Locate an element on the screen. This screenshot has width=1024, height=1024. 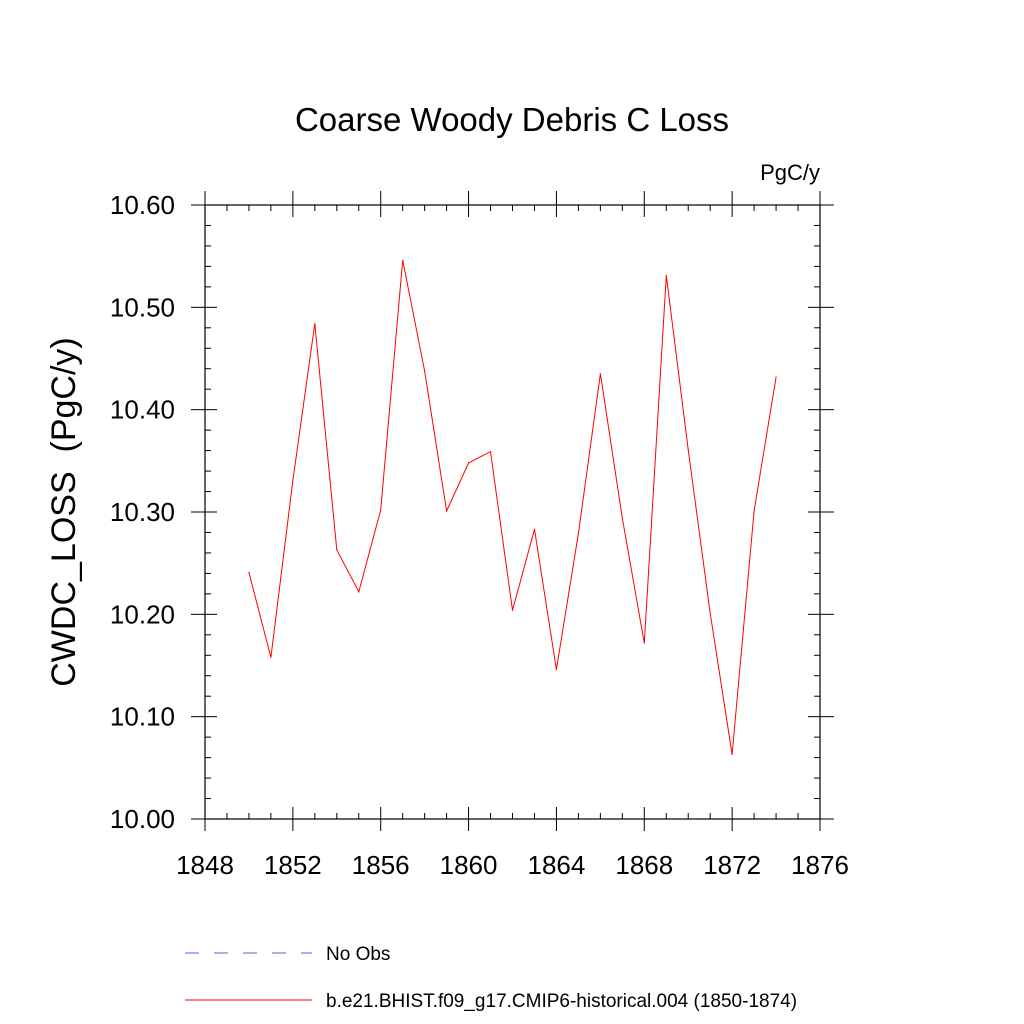
y-tick-label: 10.30 is located at coordinates (142, 512).